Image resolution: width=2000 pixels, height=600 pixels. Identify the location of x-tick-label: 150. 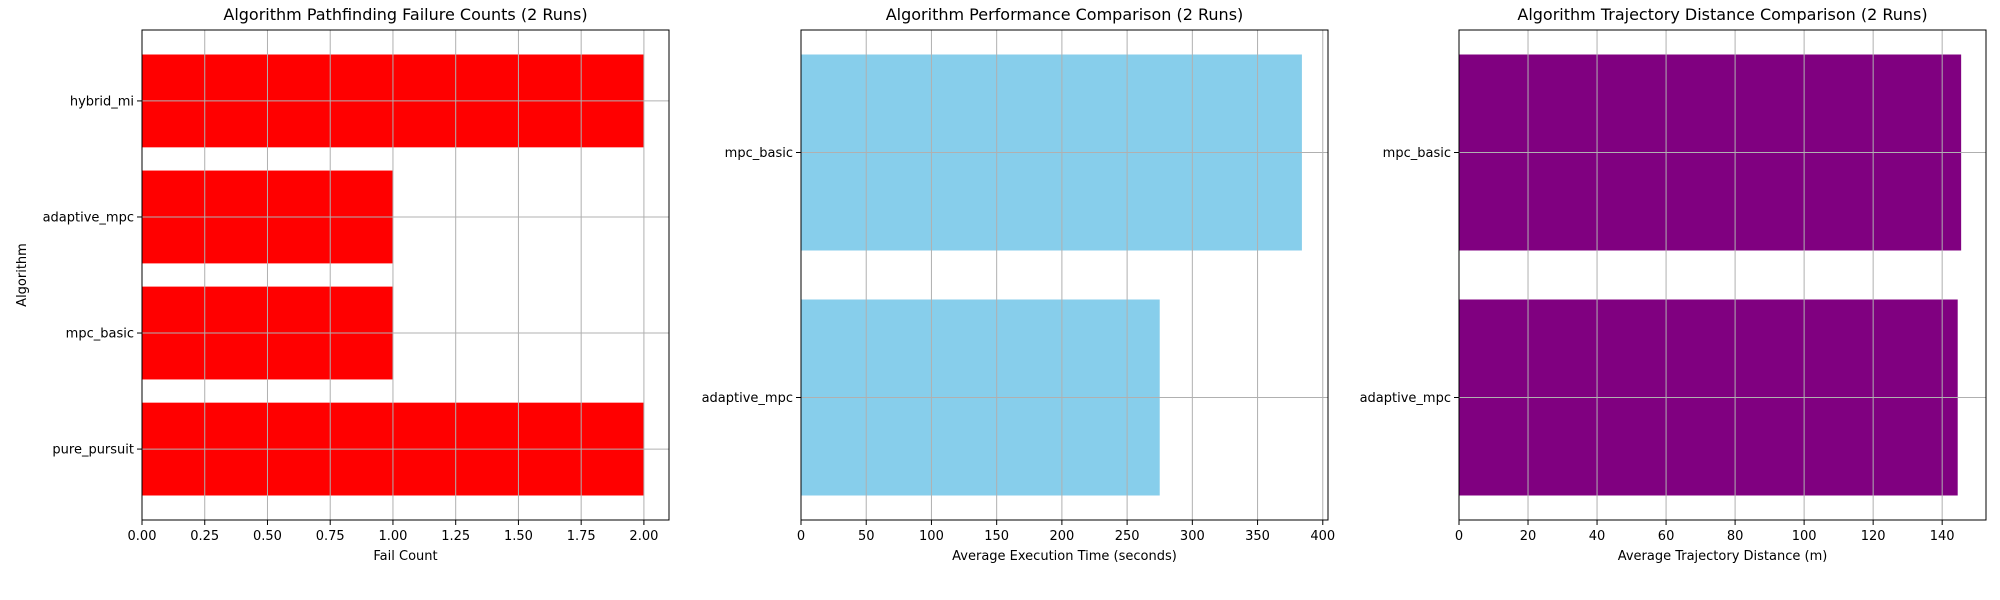
(996, 536).